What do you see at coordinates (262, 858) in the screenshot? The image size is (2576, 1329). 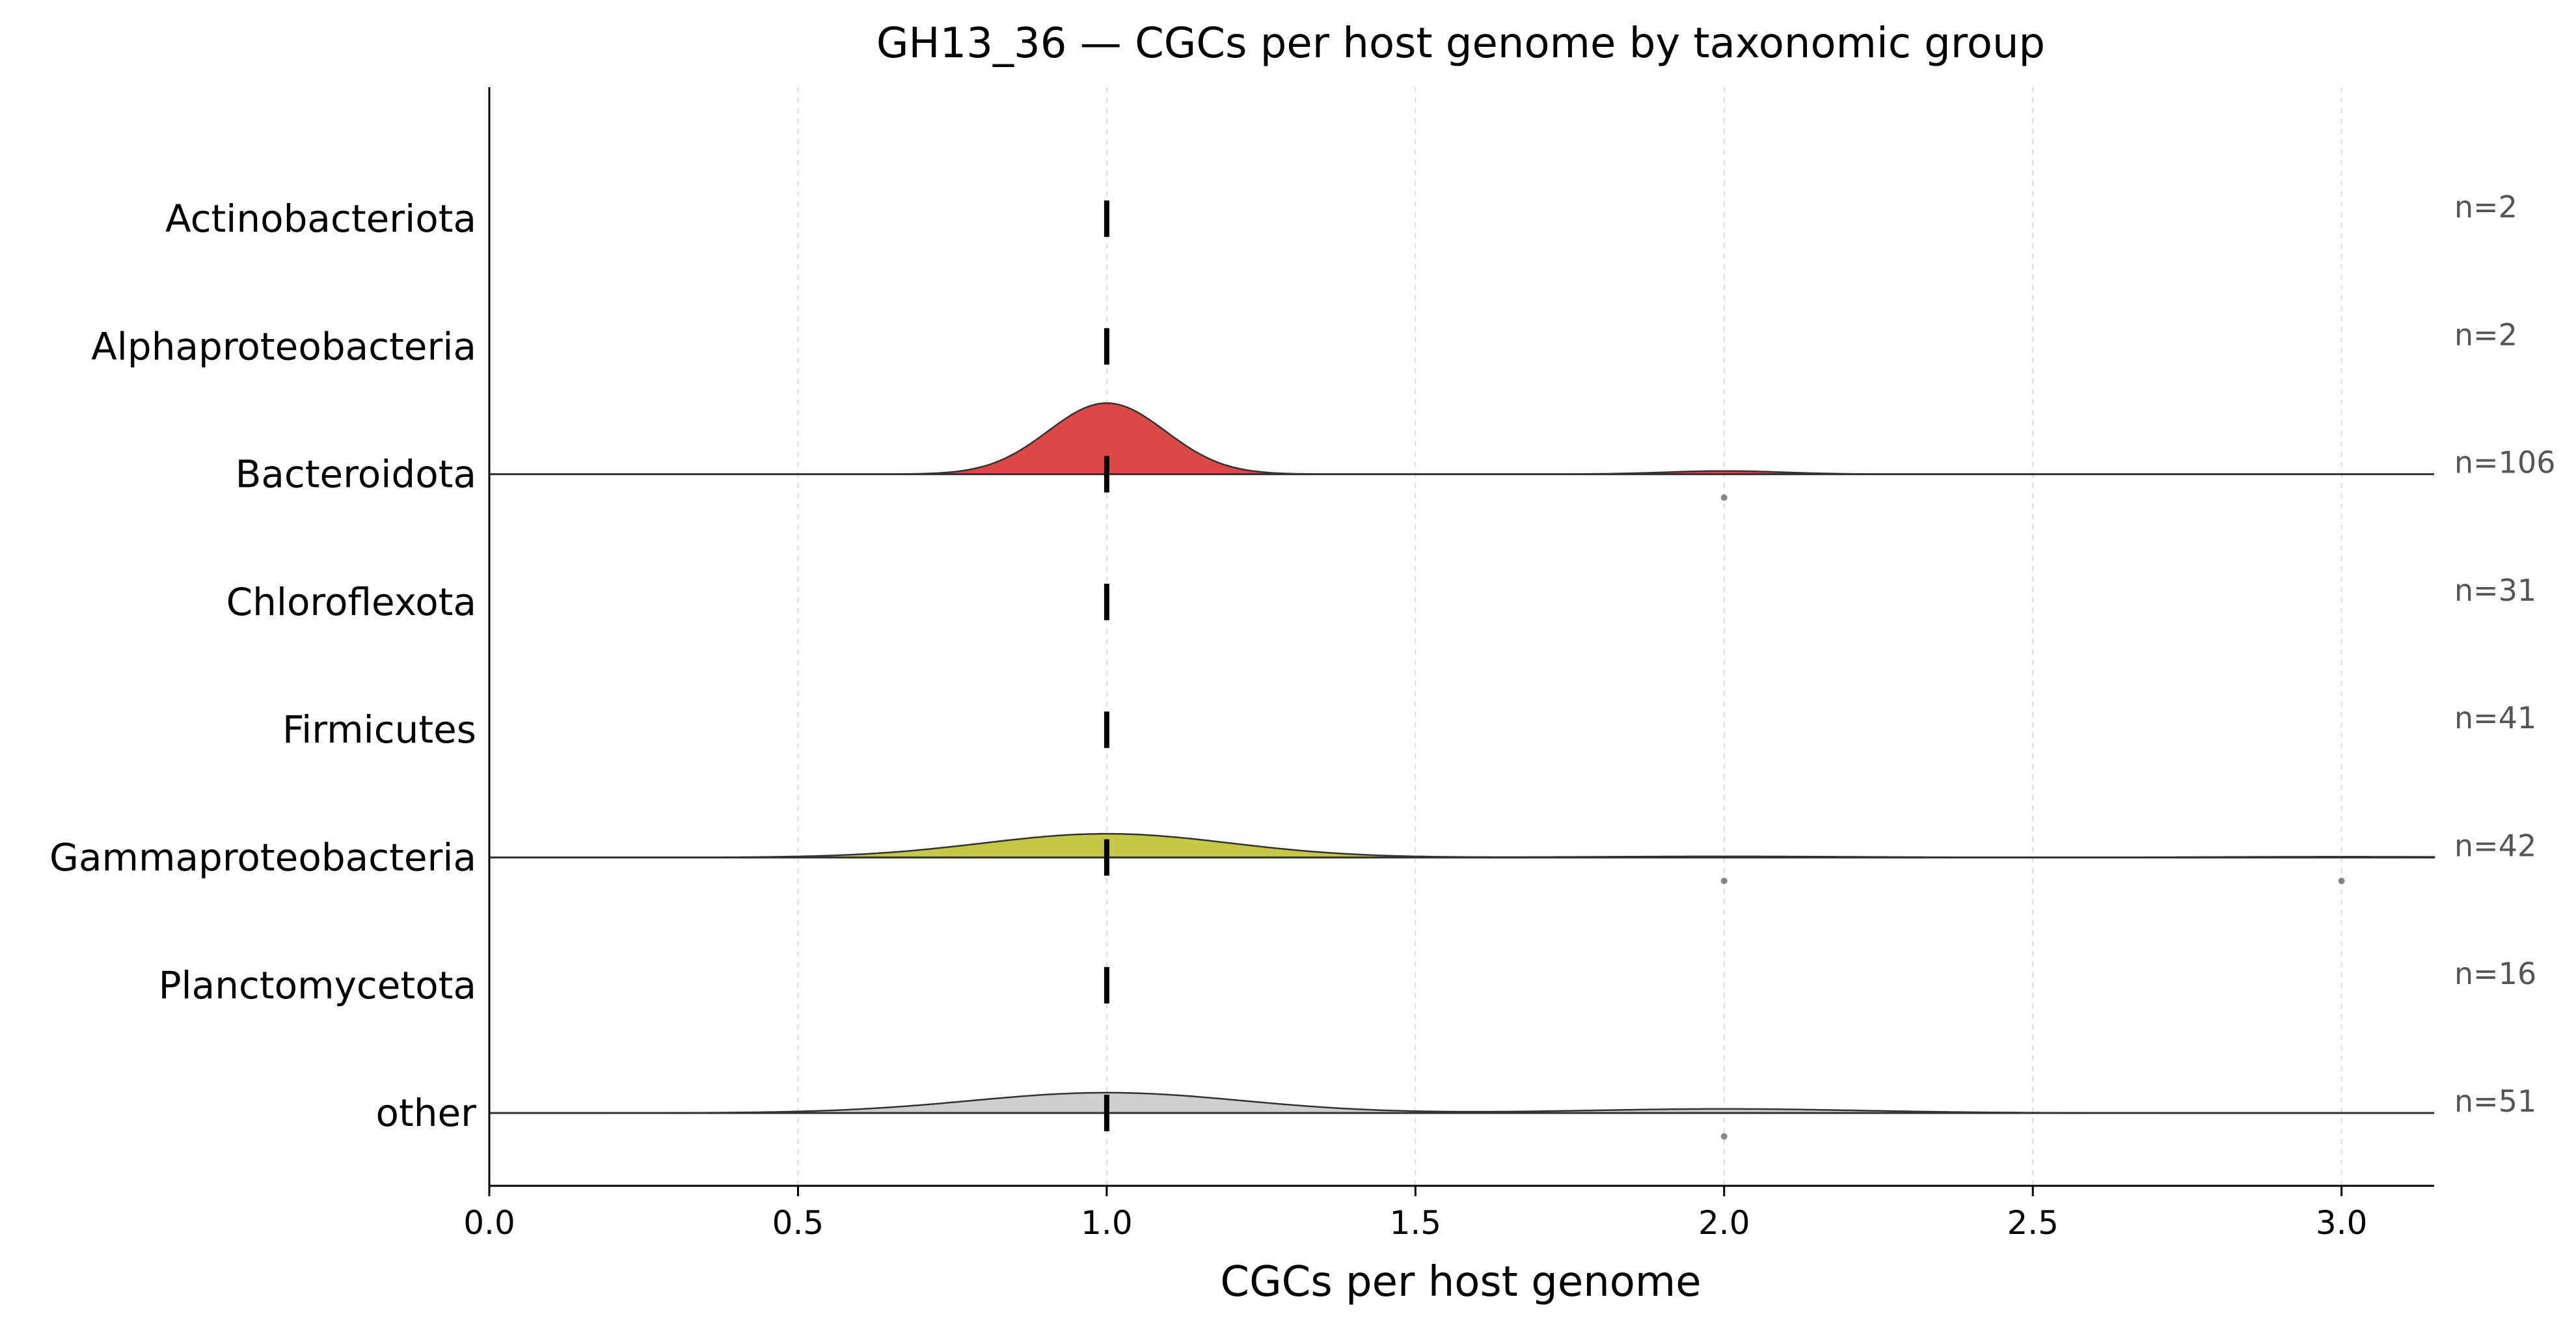 I see `y-category-label: Gammaproteobacteria` at bounding box center [262, 858].